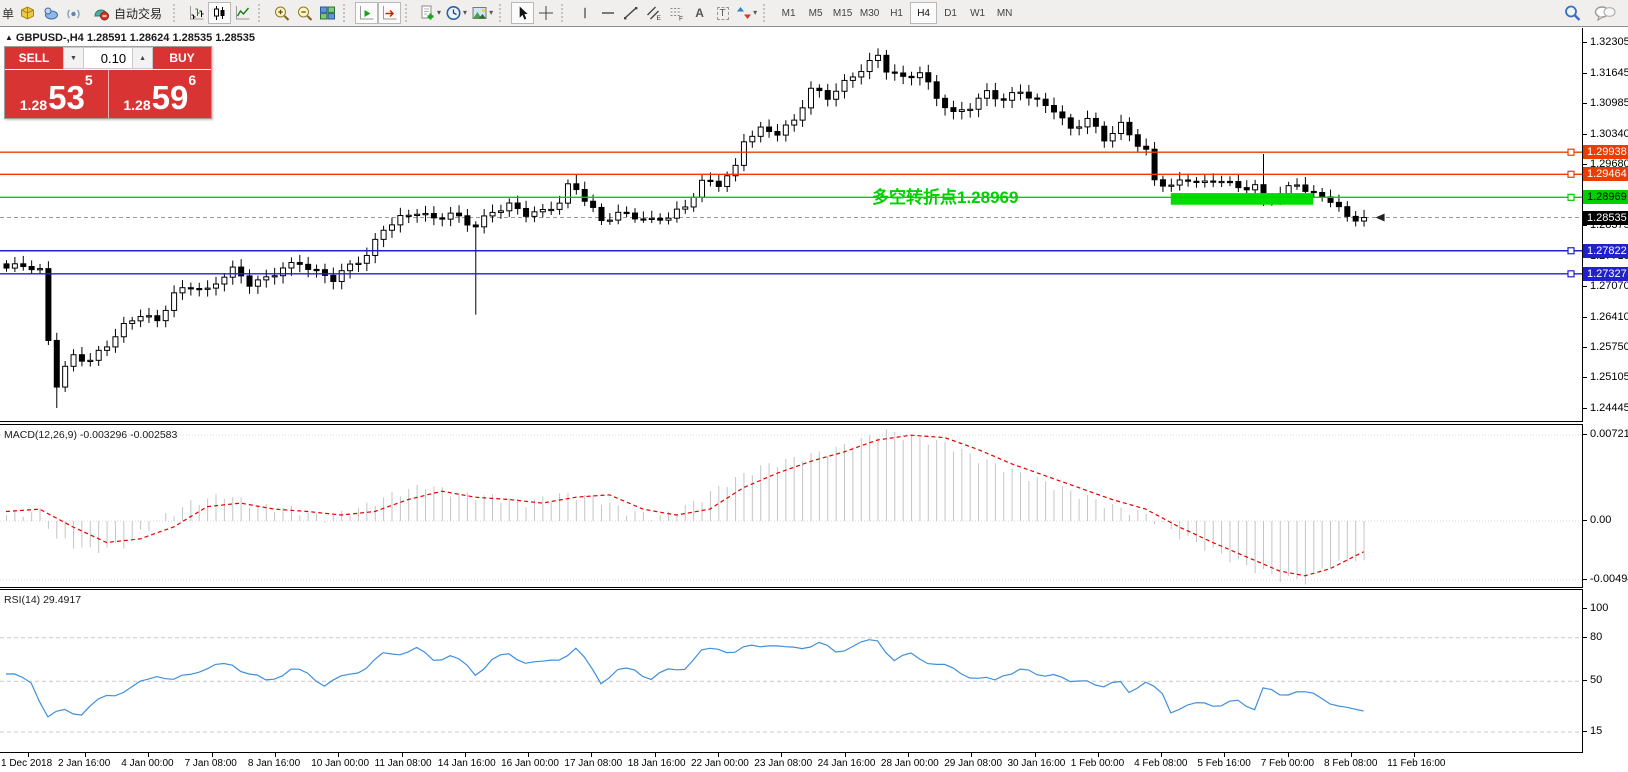  Describe the element at coordinates (34, 58) in the screenshot. I see `sell-button: SELL` at that location.